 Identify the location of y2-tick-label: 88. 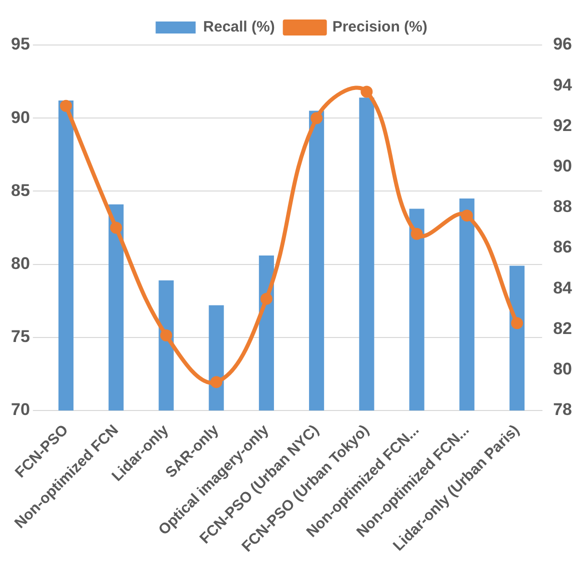
(562, 206).